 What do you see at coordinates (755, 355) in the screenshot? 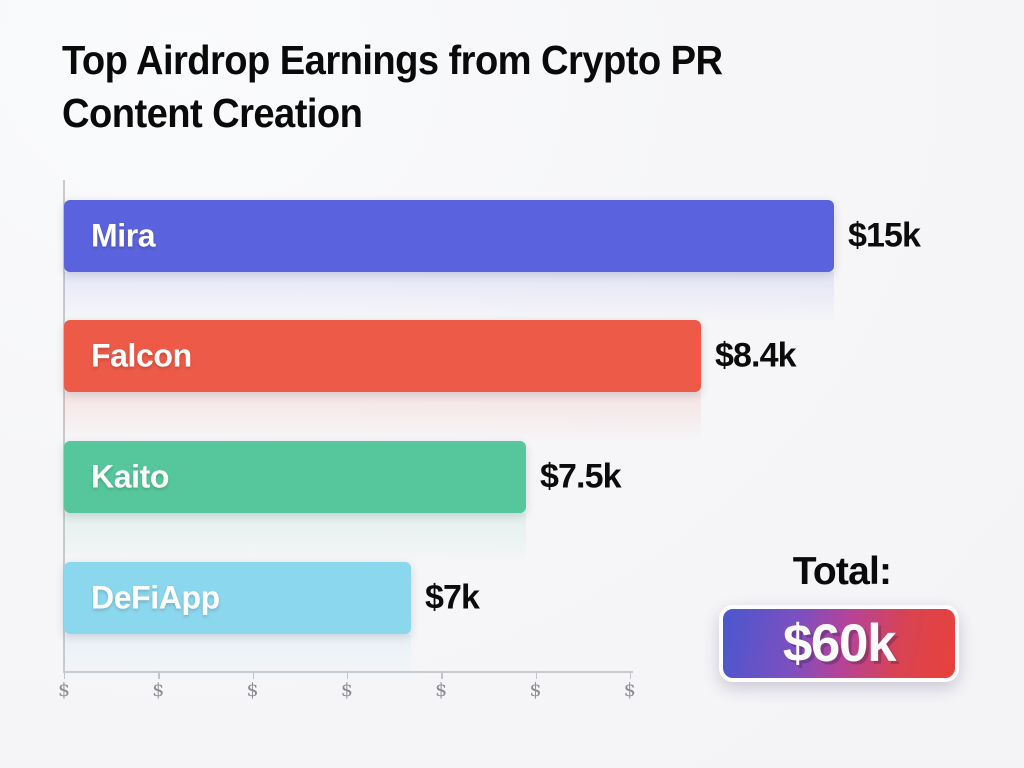
I see `bar-value-label: $8.4k` at bounding box center [755, 355].